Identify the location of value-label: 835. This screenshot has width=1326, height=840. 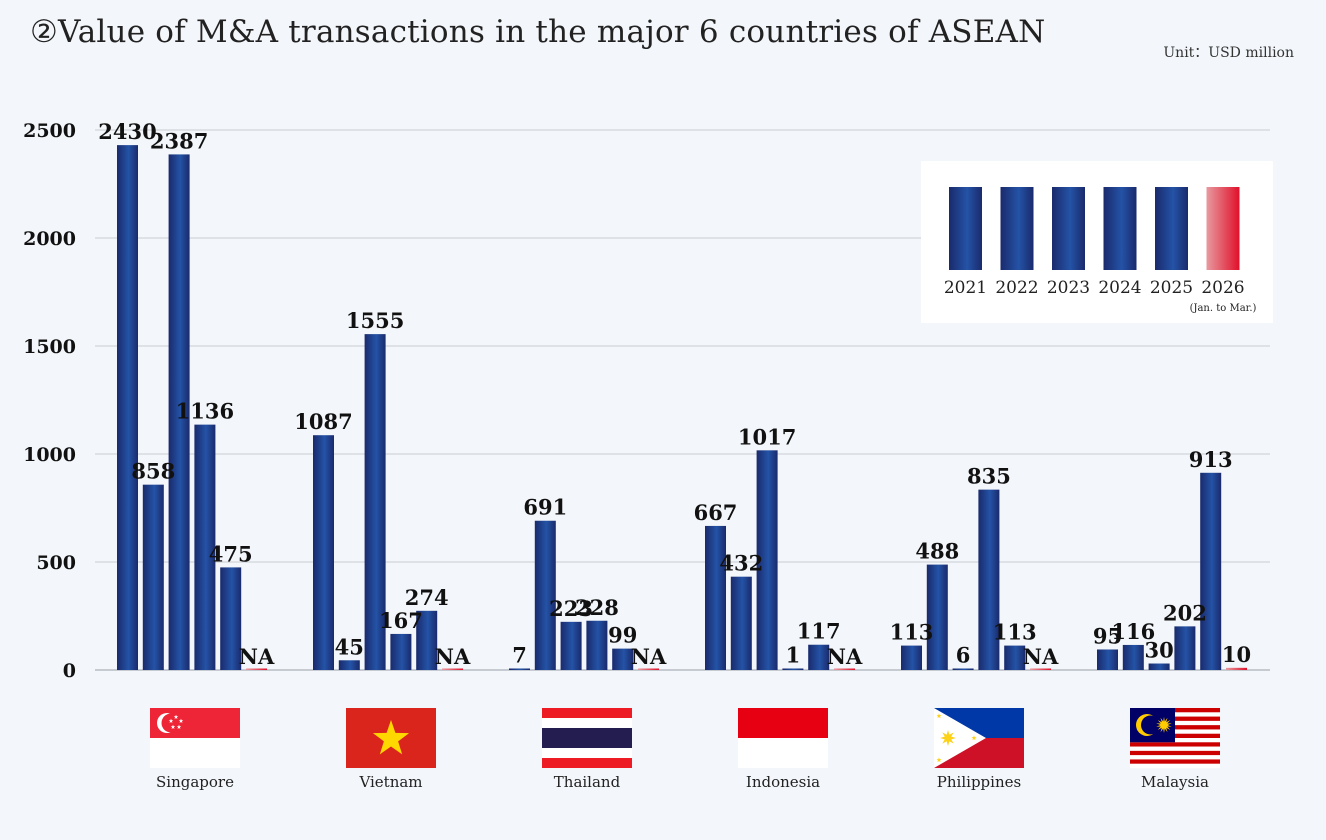
(989, 476).